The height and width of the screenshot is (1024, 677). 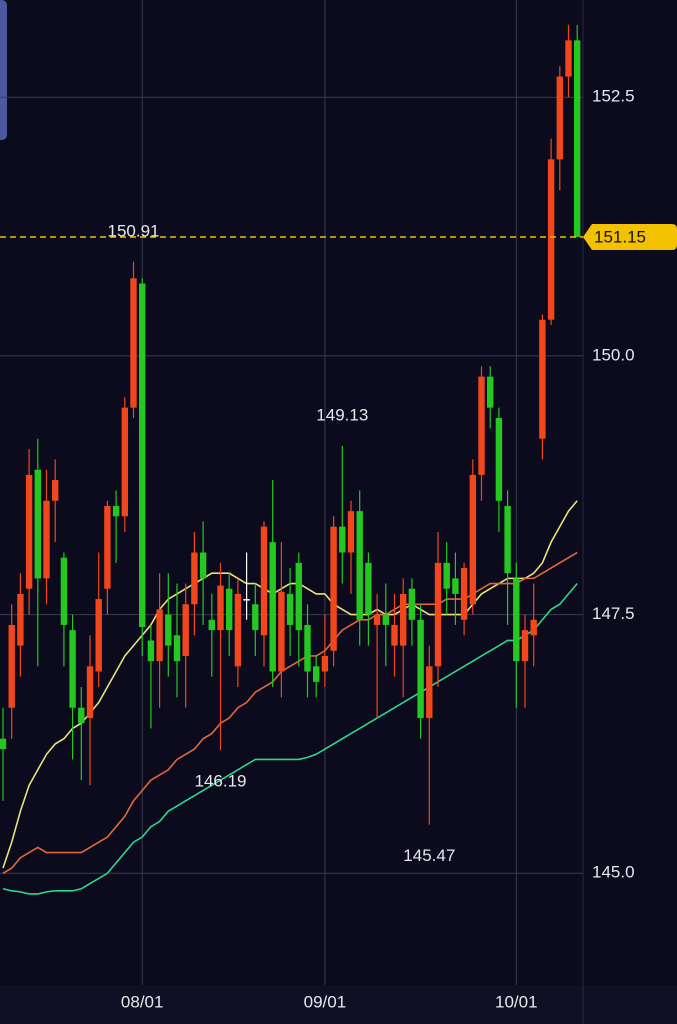 I want to click on price-annotation: 146.19, so click(x=221, y=781).